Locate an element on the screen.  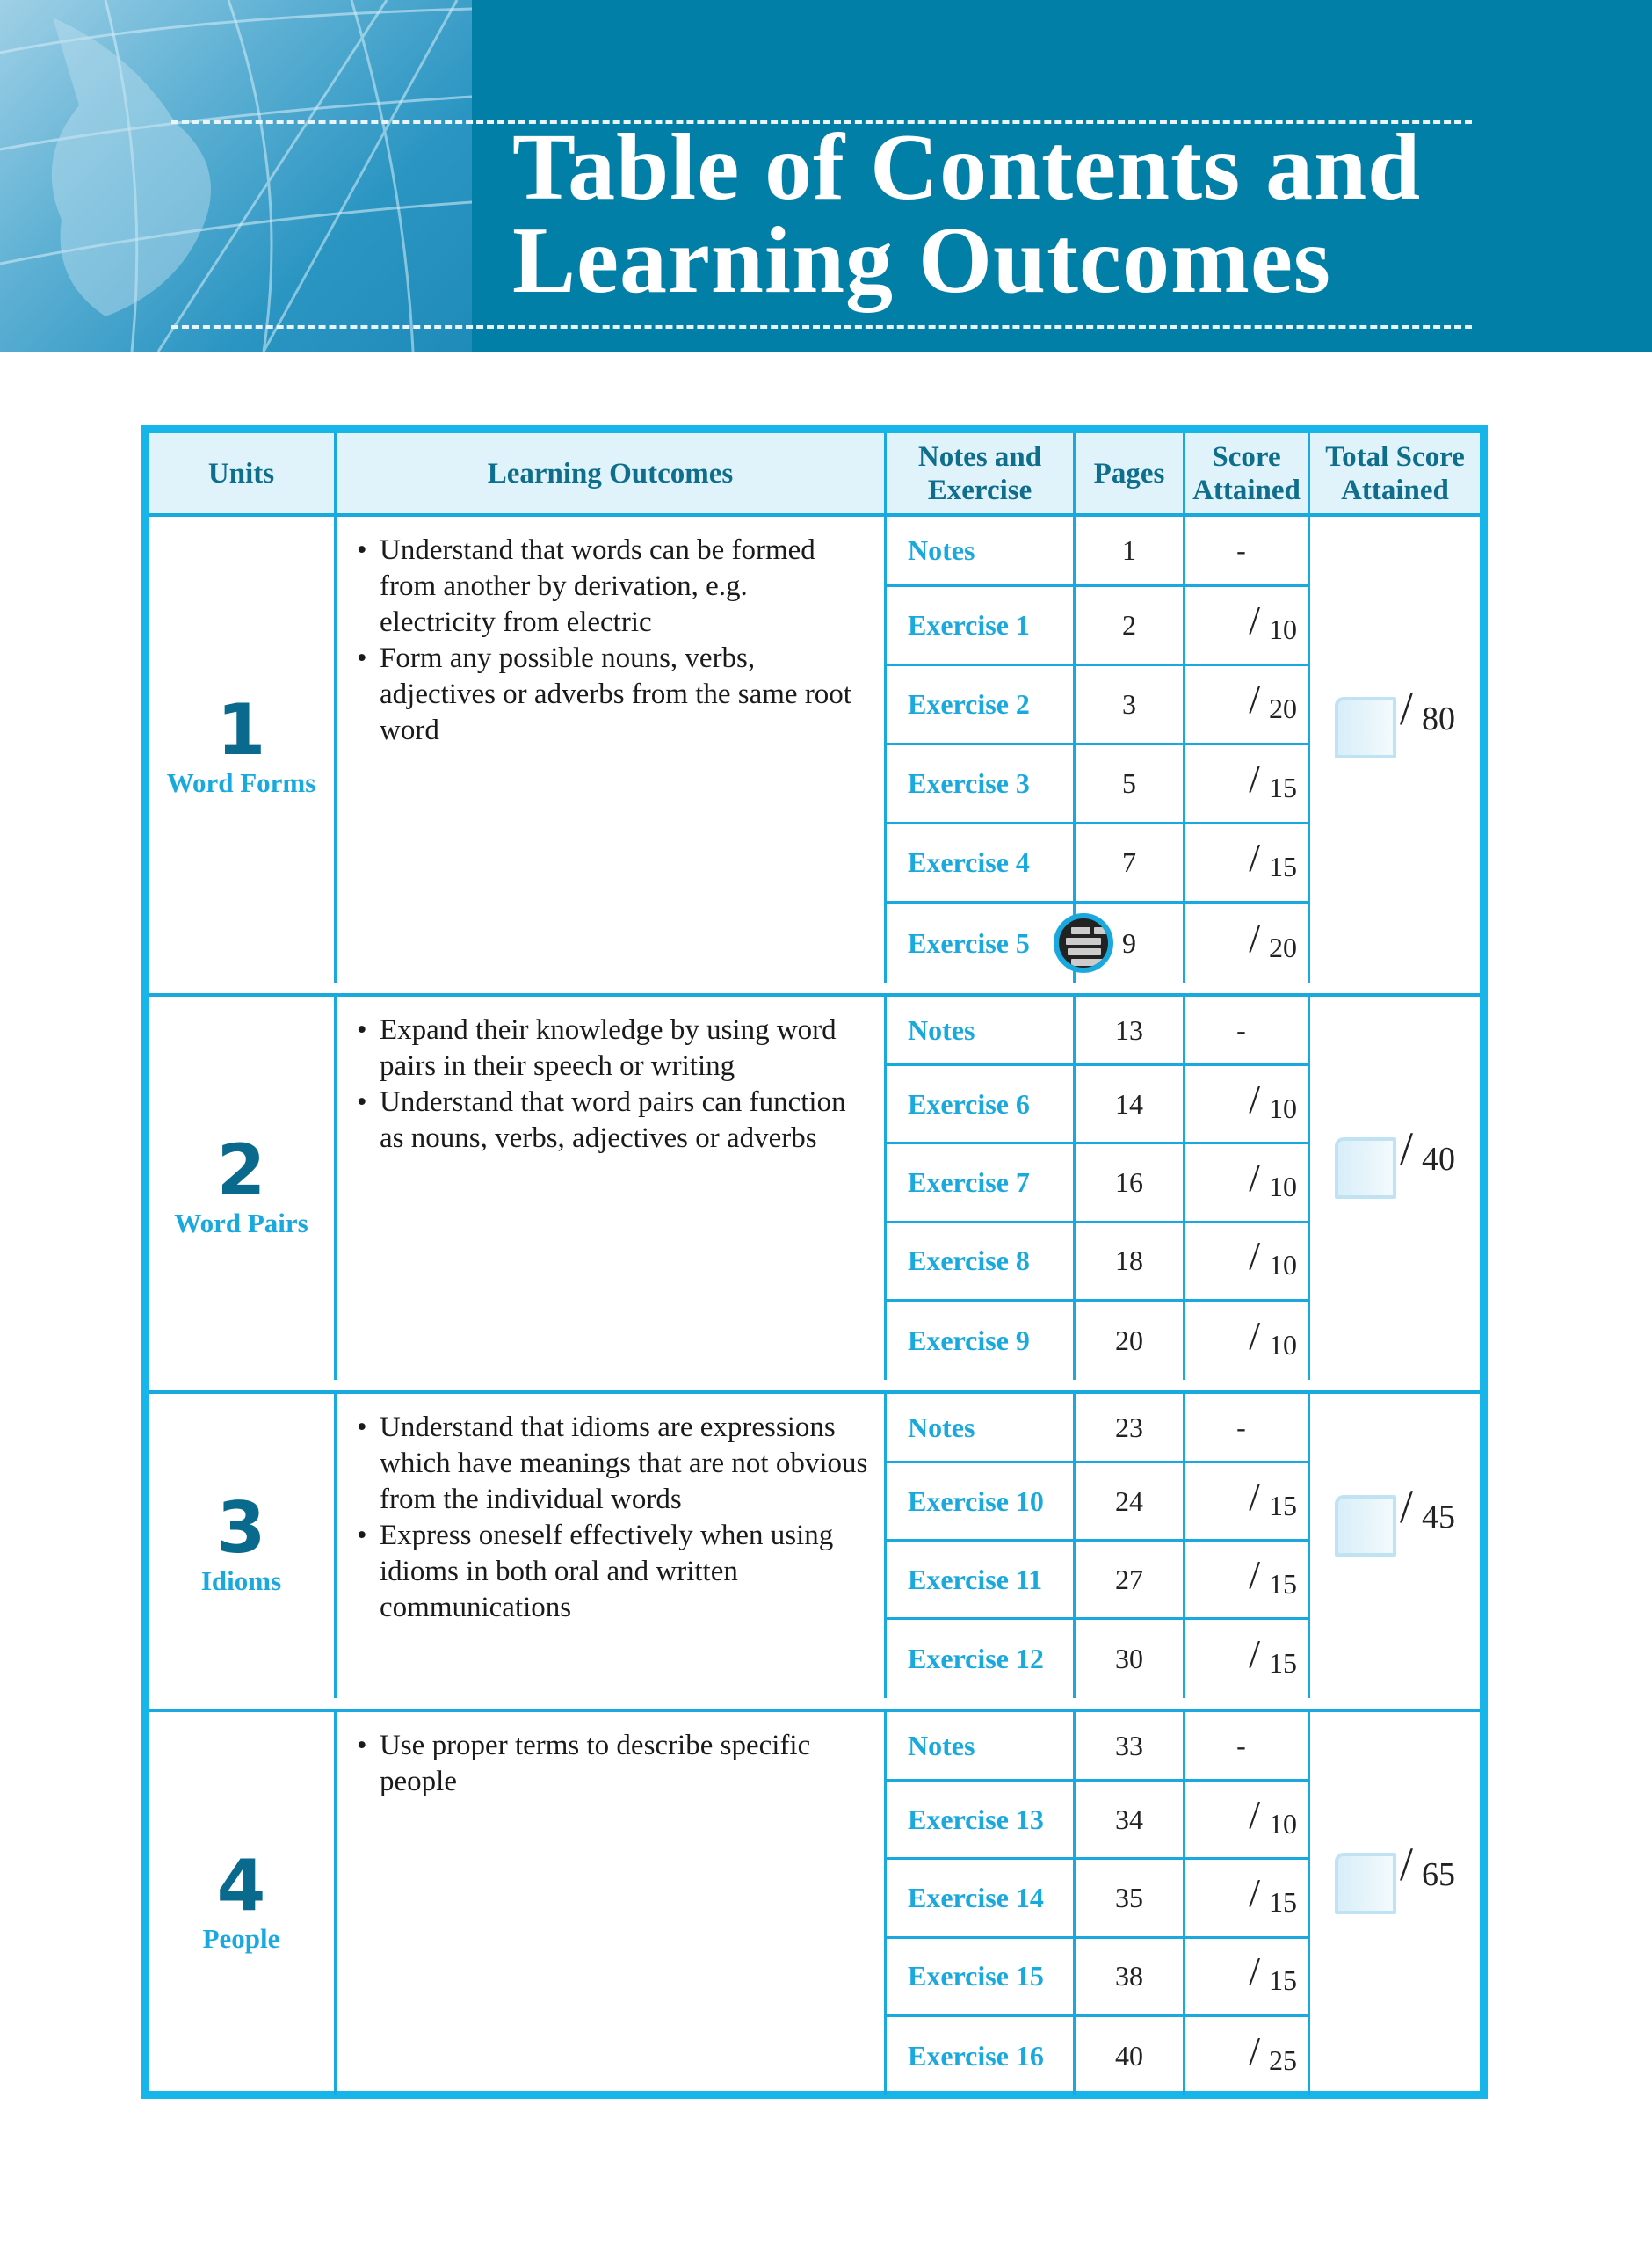
score-slash: / is located at coordinates (1255, 938).